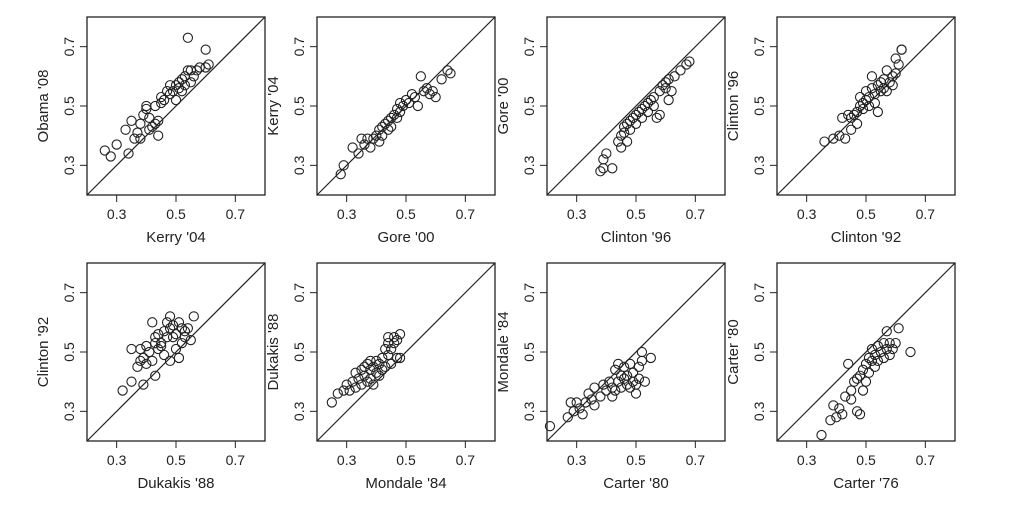 This screenshot has height=510, width=1019. Describe the element at coordinates (635, 483) in the screenshot. I see `x-axis-label: Carter '80` at that location.